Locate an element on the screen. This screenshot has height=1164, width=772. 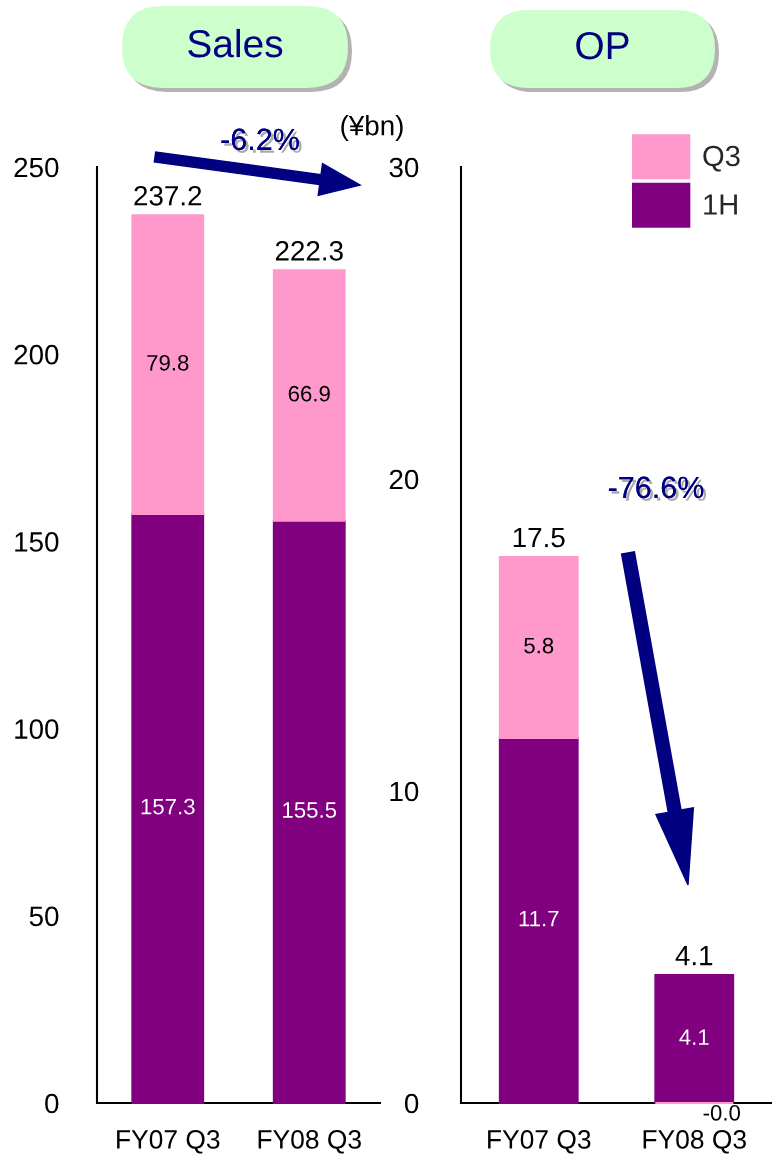
y-tick-label: 20 is located at coordinates (404, 479).